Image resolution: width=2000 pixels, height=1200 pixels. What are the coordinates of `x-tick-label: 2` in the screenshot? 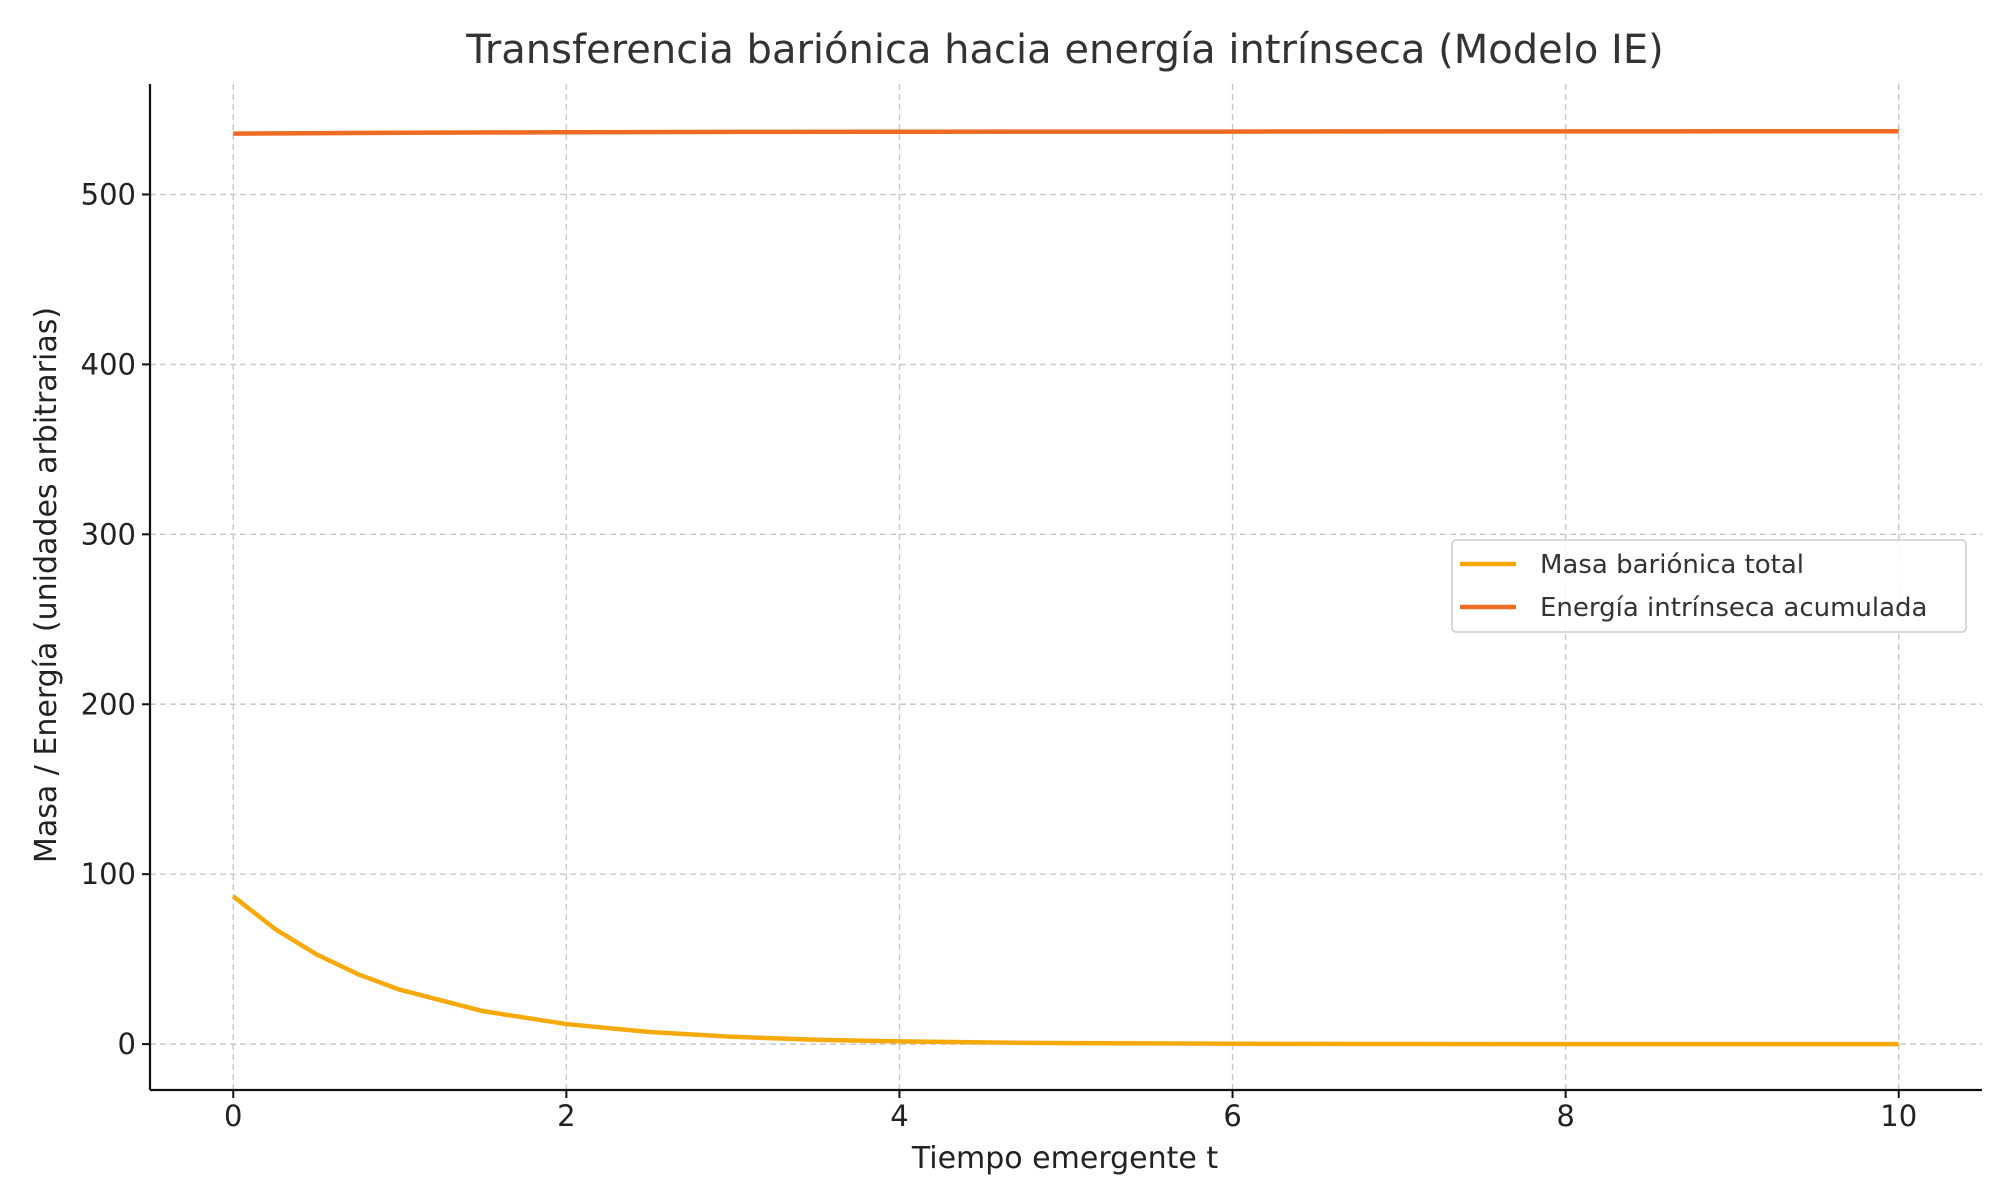 It's located at (566, 1116).